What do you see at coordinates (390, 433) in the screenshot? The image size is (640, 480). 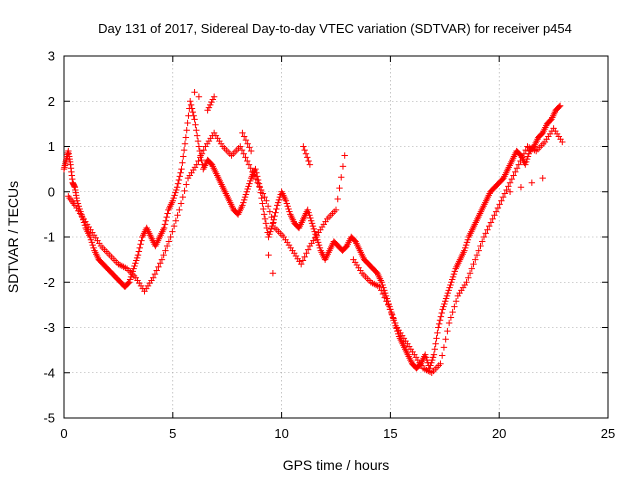 I see `x-tick-label: 15` at bounding box center [390, 433].